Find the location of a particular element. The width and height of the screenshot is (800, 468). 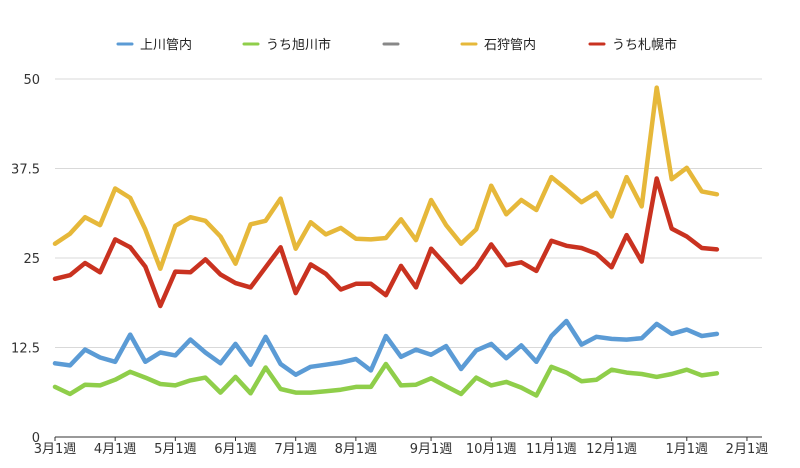

legend-label: うち札幌市 is located at coordinates (644, 45).